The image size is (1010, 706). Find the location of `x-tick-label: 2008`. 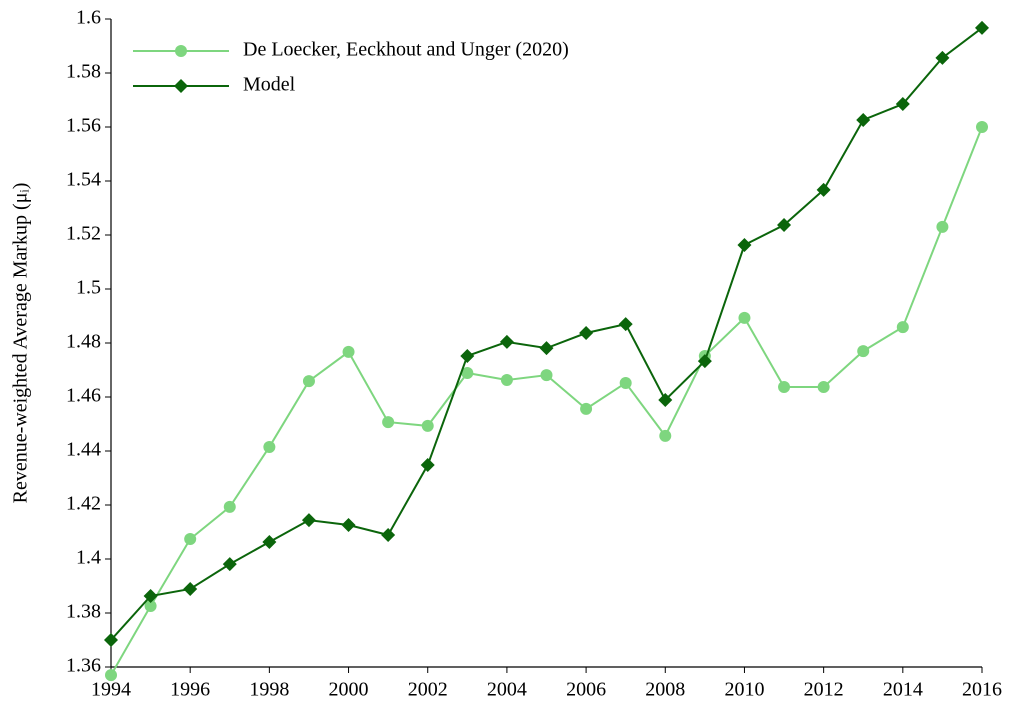

x-tick-label: 2008 is located at coordinates (665, 690).